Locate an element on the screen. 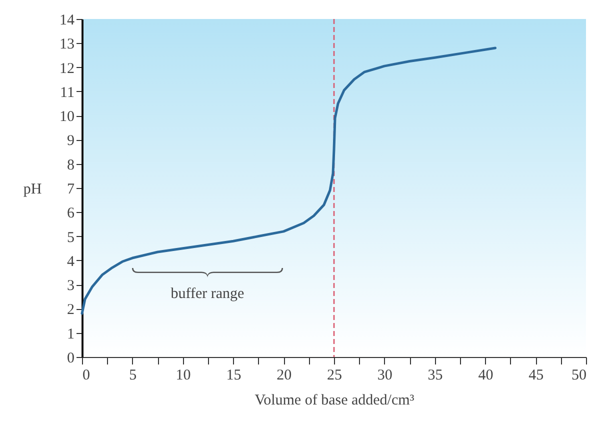 The image size is (600, 423). x-tick-label: 15 is located at coordinates (234, 376).